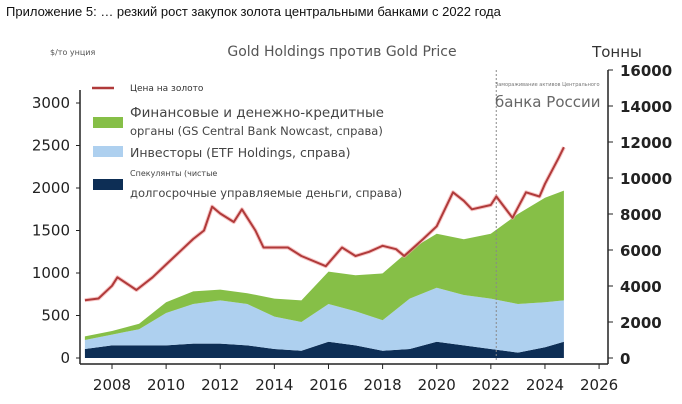  I want to click on right-y-tick-label: 16000, so click(646, 71).